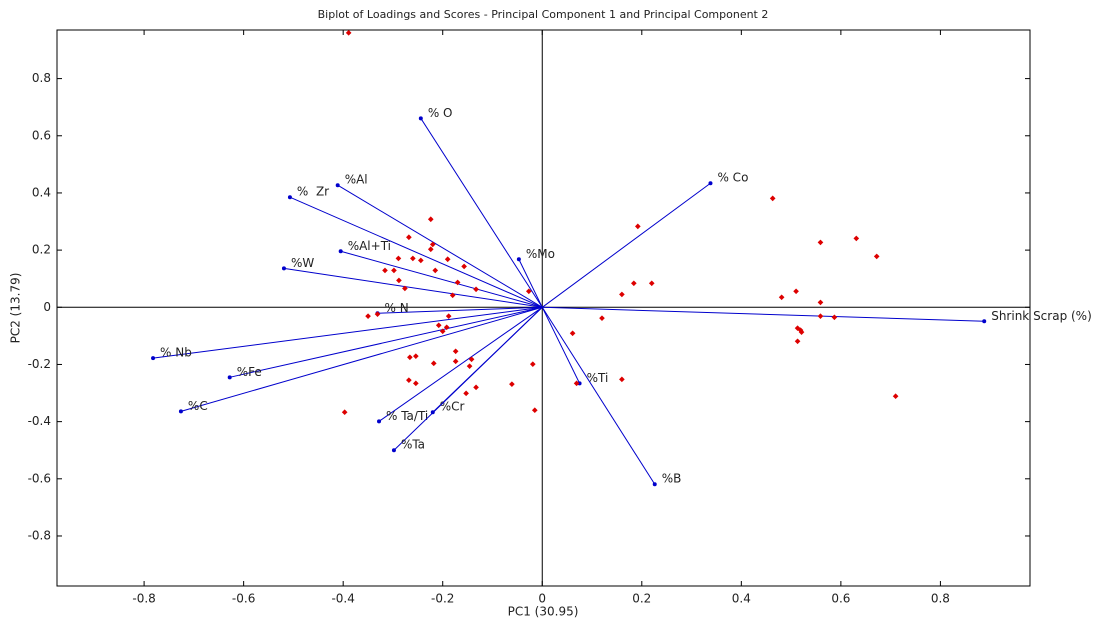  I want to click on loading-label: % Ta/Ti, so click(407, 416).